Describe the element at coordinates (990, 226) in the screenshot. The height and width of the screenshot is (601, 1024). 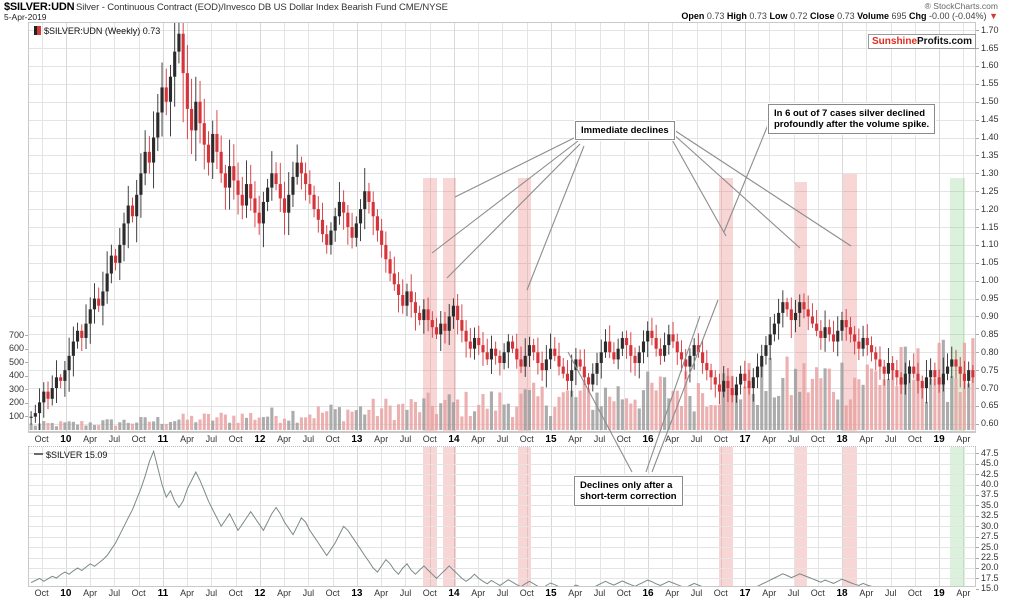
I see `y-axis-tick-label: 1.15` at that location.